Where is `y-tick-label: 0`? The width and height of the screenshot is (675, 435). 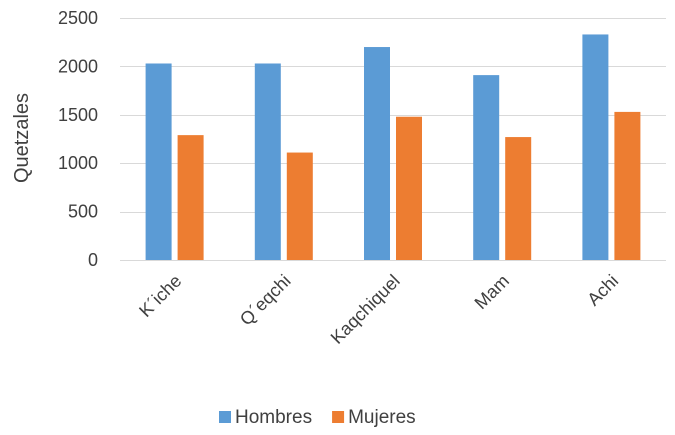 y-tick-label: 0 is located at coordinates (93, 260).